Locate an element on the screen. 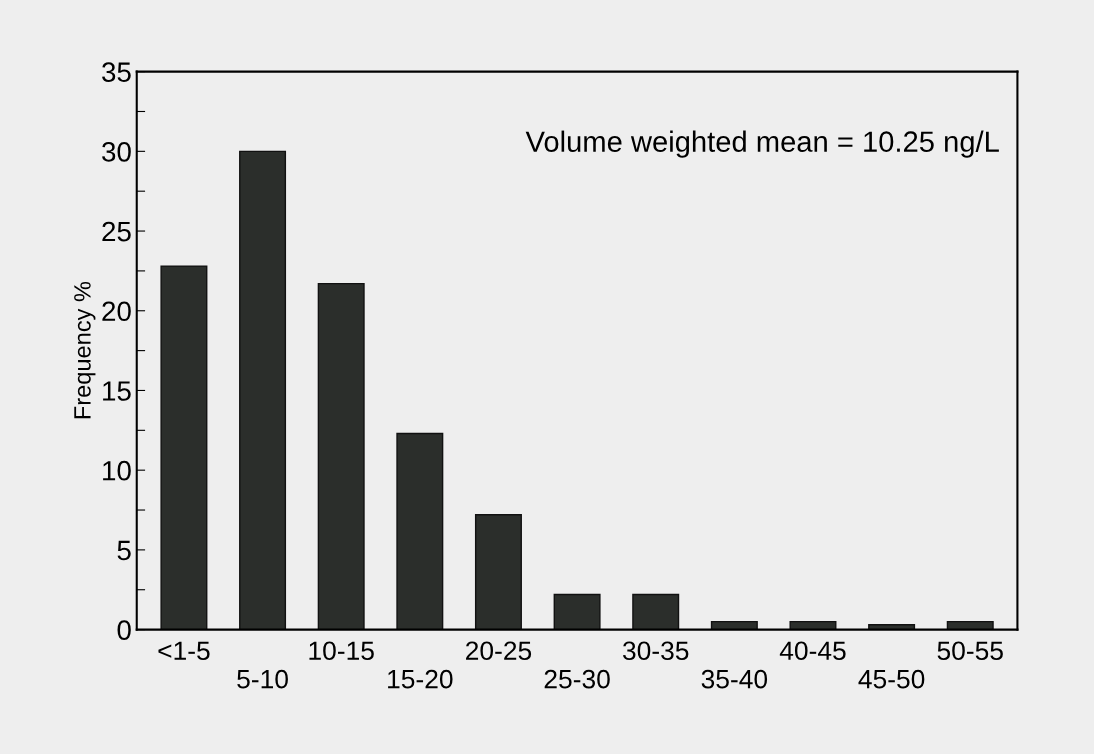 Image resolution: width=1094 pixels, height=754 pixels. x-tick-label: 50-55 is located at coordinates (970, 651).